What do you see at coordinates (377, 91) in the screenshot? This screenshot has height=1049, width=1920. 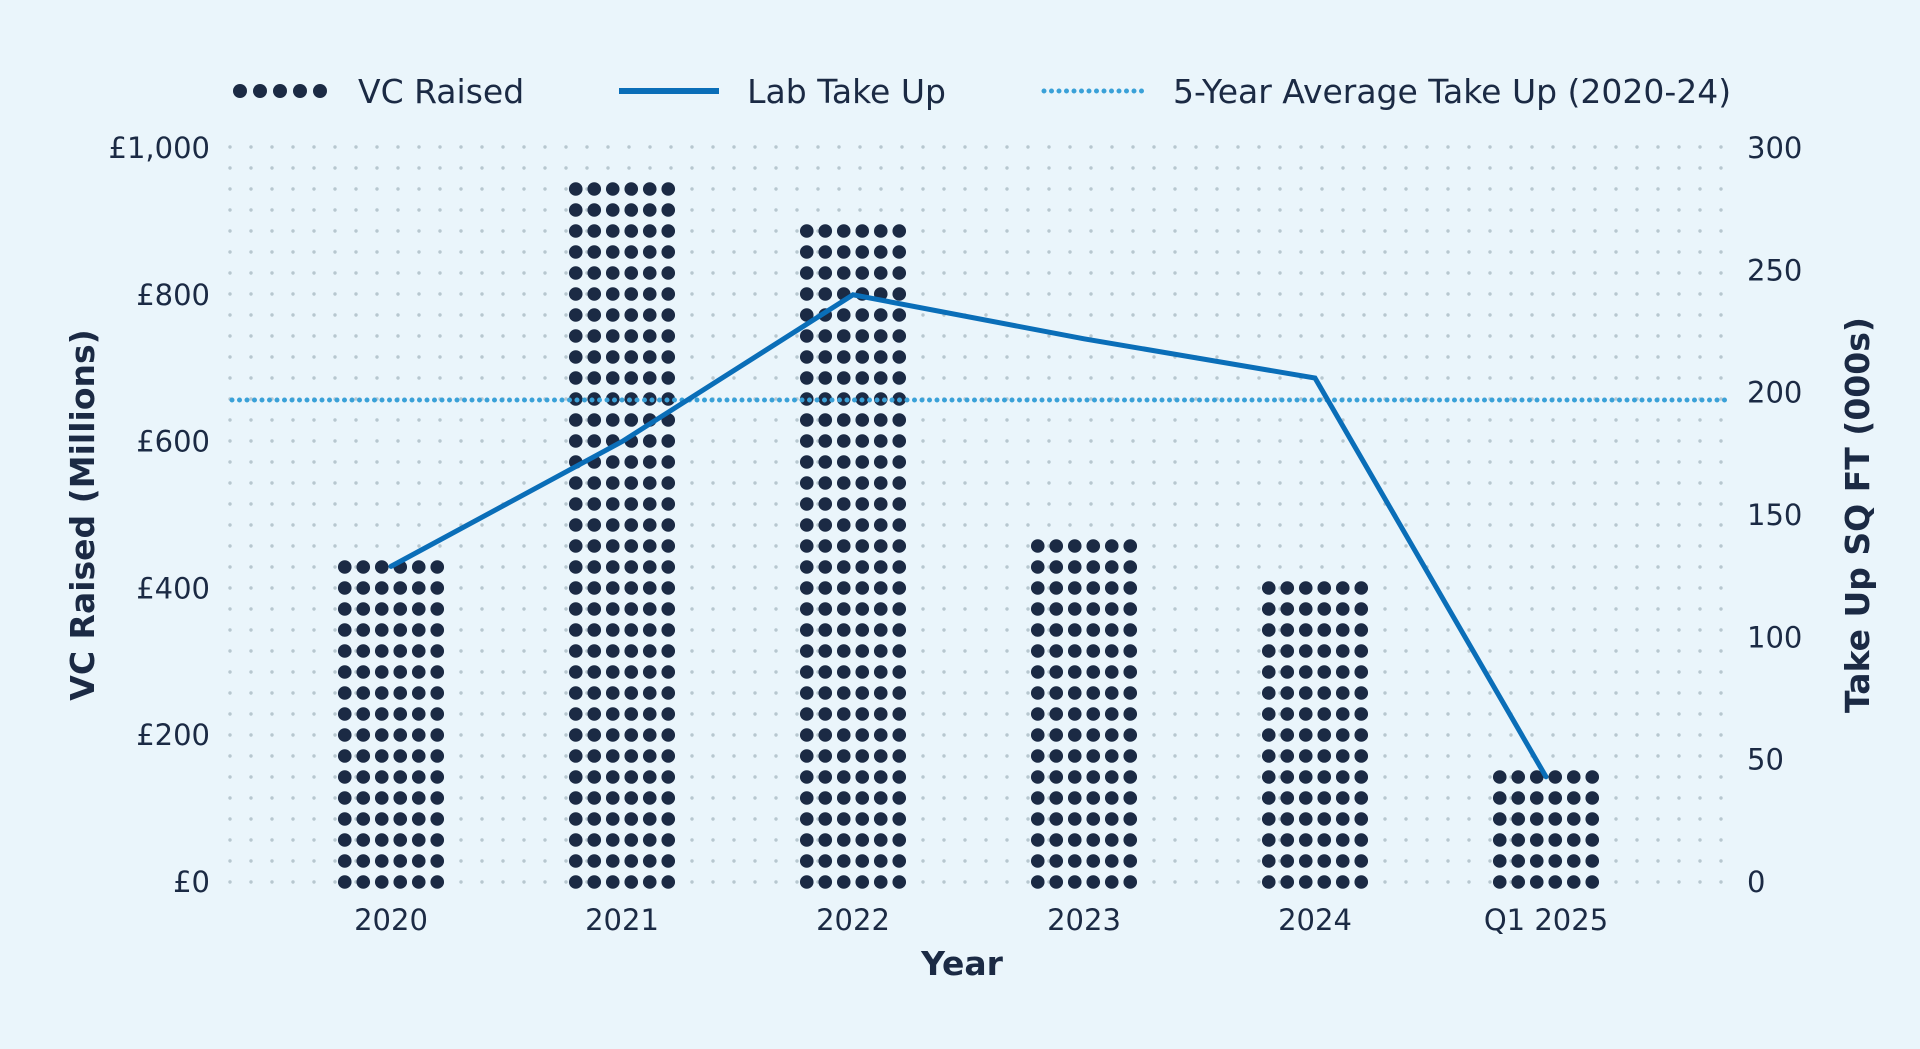 I see `legend-item-vc-raised: VC Raised` at bounding box center [377, 91].